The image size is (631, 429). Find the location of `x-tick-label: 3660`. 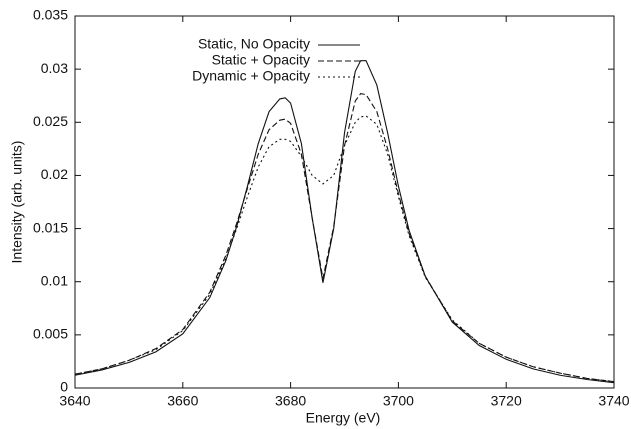

x-tick-label: 3660 is located at coordinates (182, 401).